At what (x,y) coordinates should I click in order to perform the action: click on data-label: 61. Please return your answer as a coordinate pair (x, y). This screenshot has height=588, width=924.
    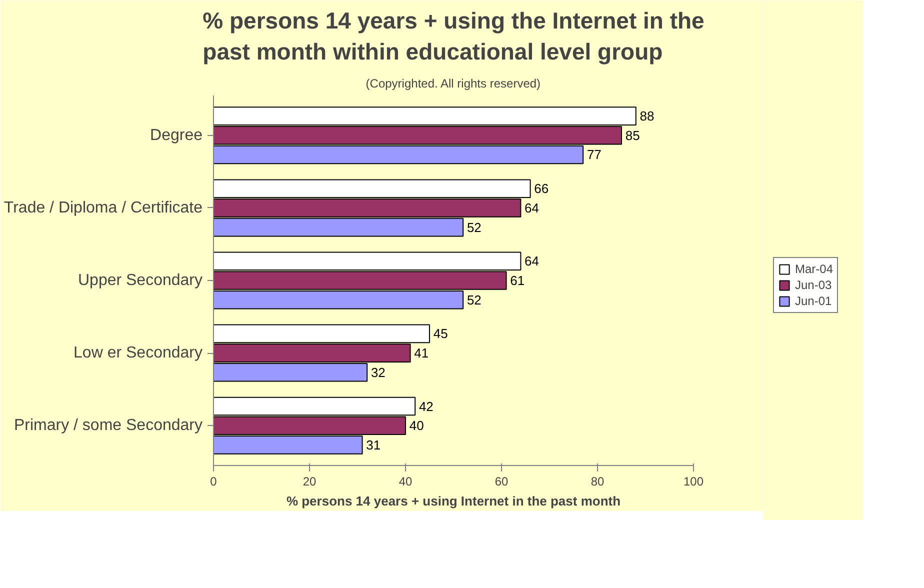
    Looking at the image, I should click on (517, 280).